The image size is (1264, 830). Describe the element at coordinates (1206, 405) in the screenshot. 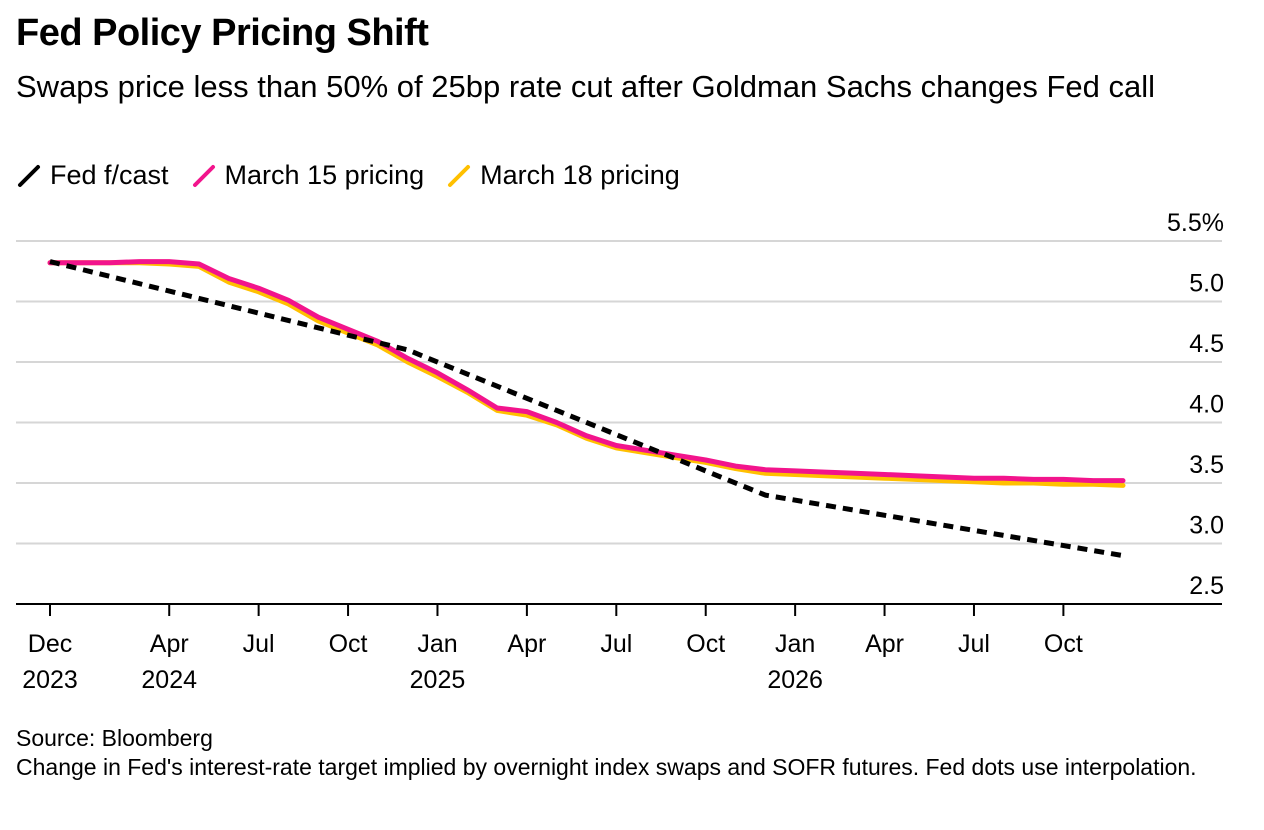

I see `y-tick-label: 4.0` at that location.